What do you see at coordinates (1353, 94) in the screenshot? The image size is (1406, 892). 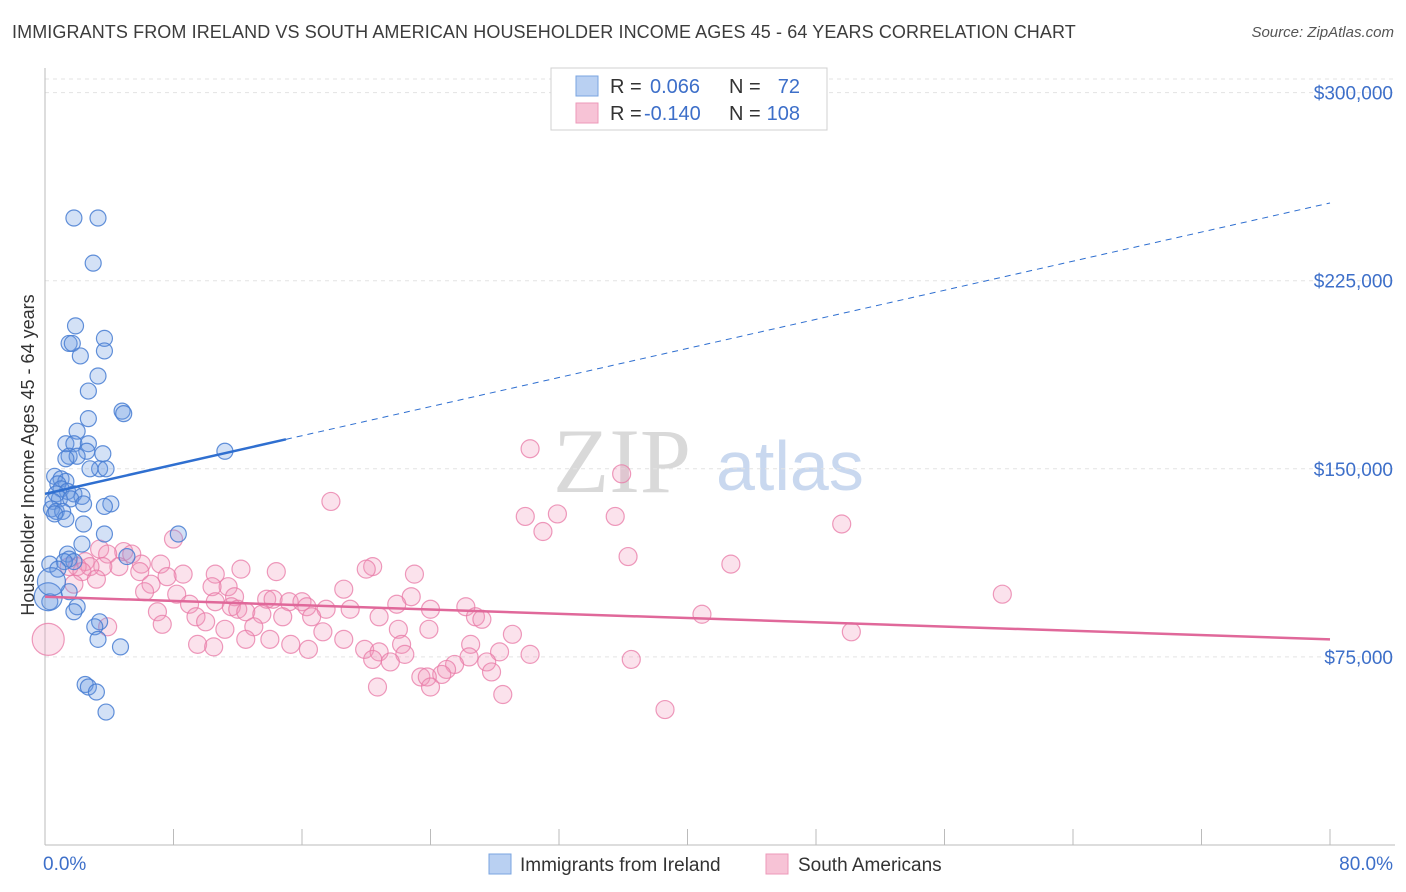 I see `y-tick-label: $300,000` at bounding box center [1353, 94].